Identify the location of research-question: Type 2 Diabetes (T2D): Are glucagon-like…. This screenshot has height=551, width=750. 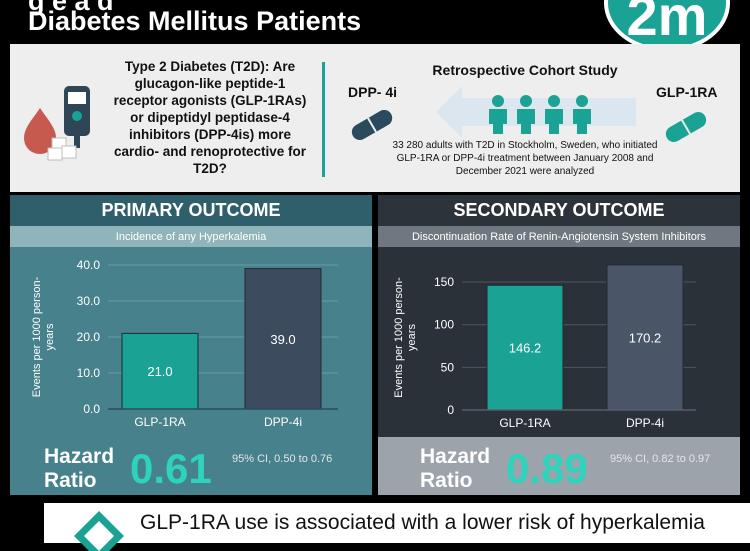
(210, 117).